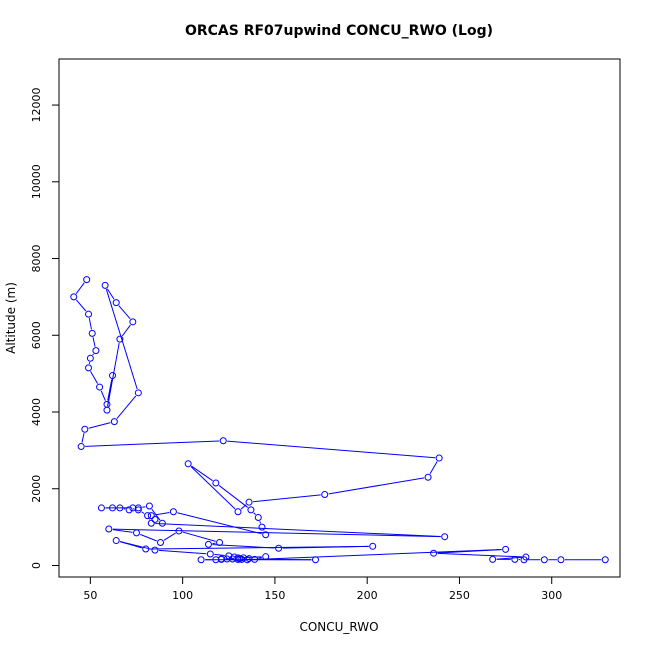 This screenshot has width=650, height=650. Describe the element at coordinates (11, 318) in the screenshot. I see `y-axis-label: Altitude (m)` at that location.